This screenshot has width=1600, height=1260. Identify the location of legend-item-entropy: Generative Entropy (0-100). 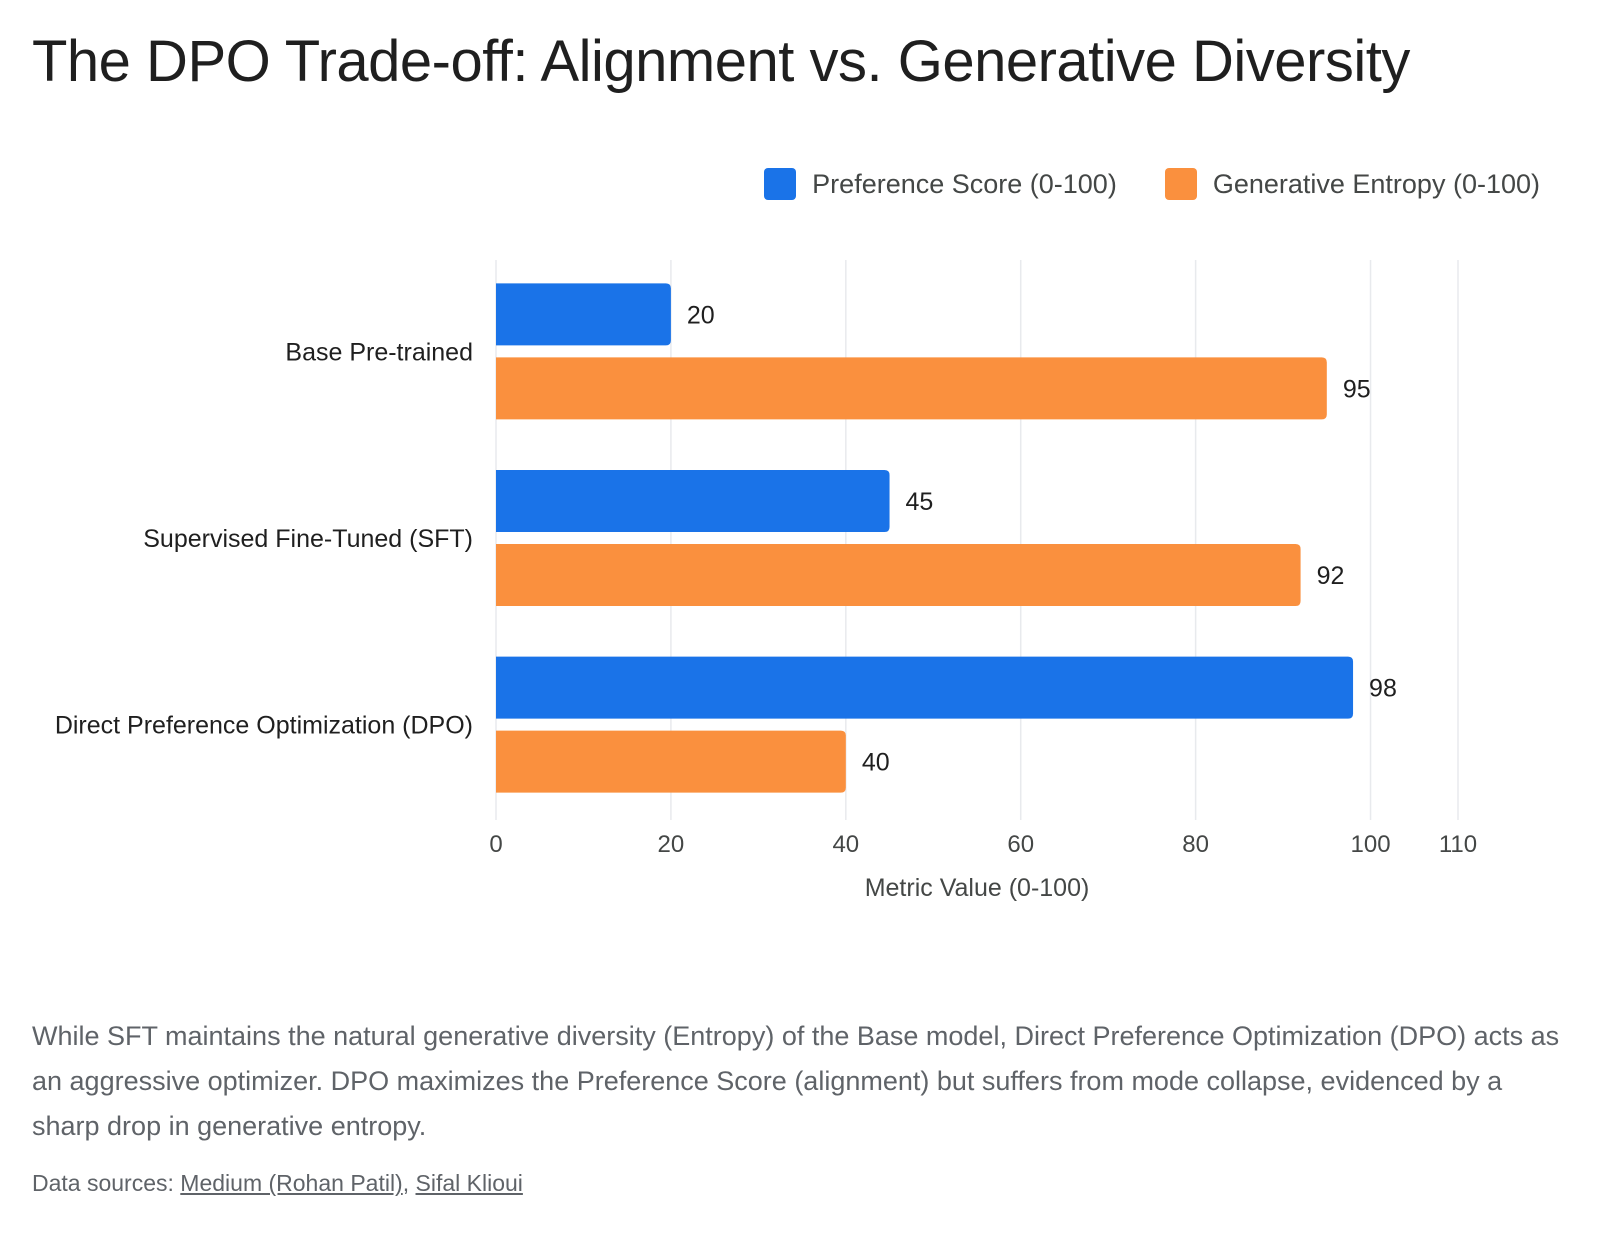
(1352, 184).